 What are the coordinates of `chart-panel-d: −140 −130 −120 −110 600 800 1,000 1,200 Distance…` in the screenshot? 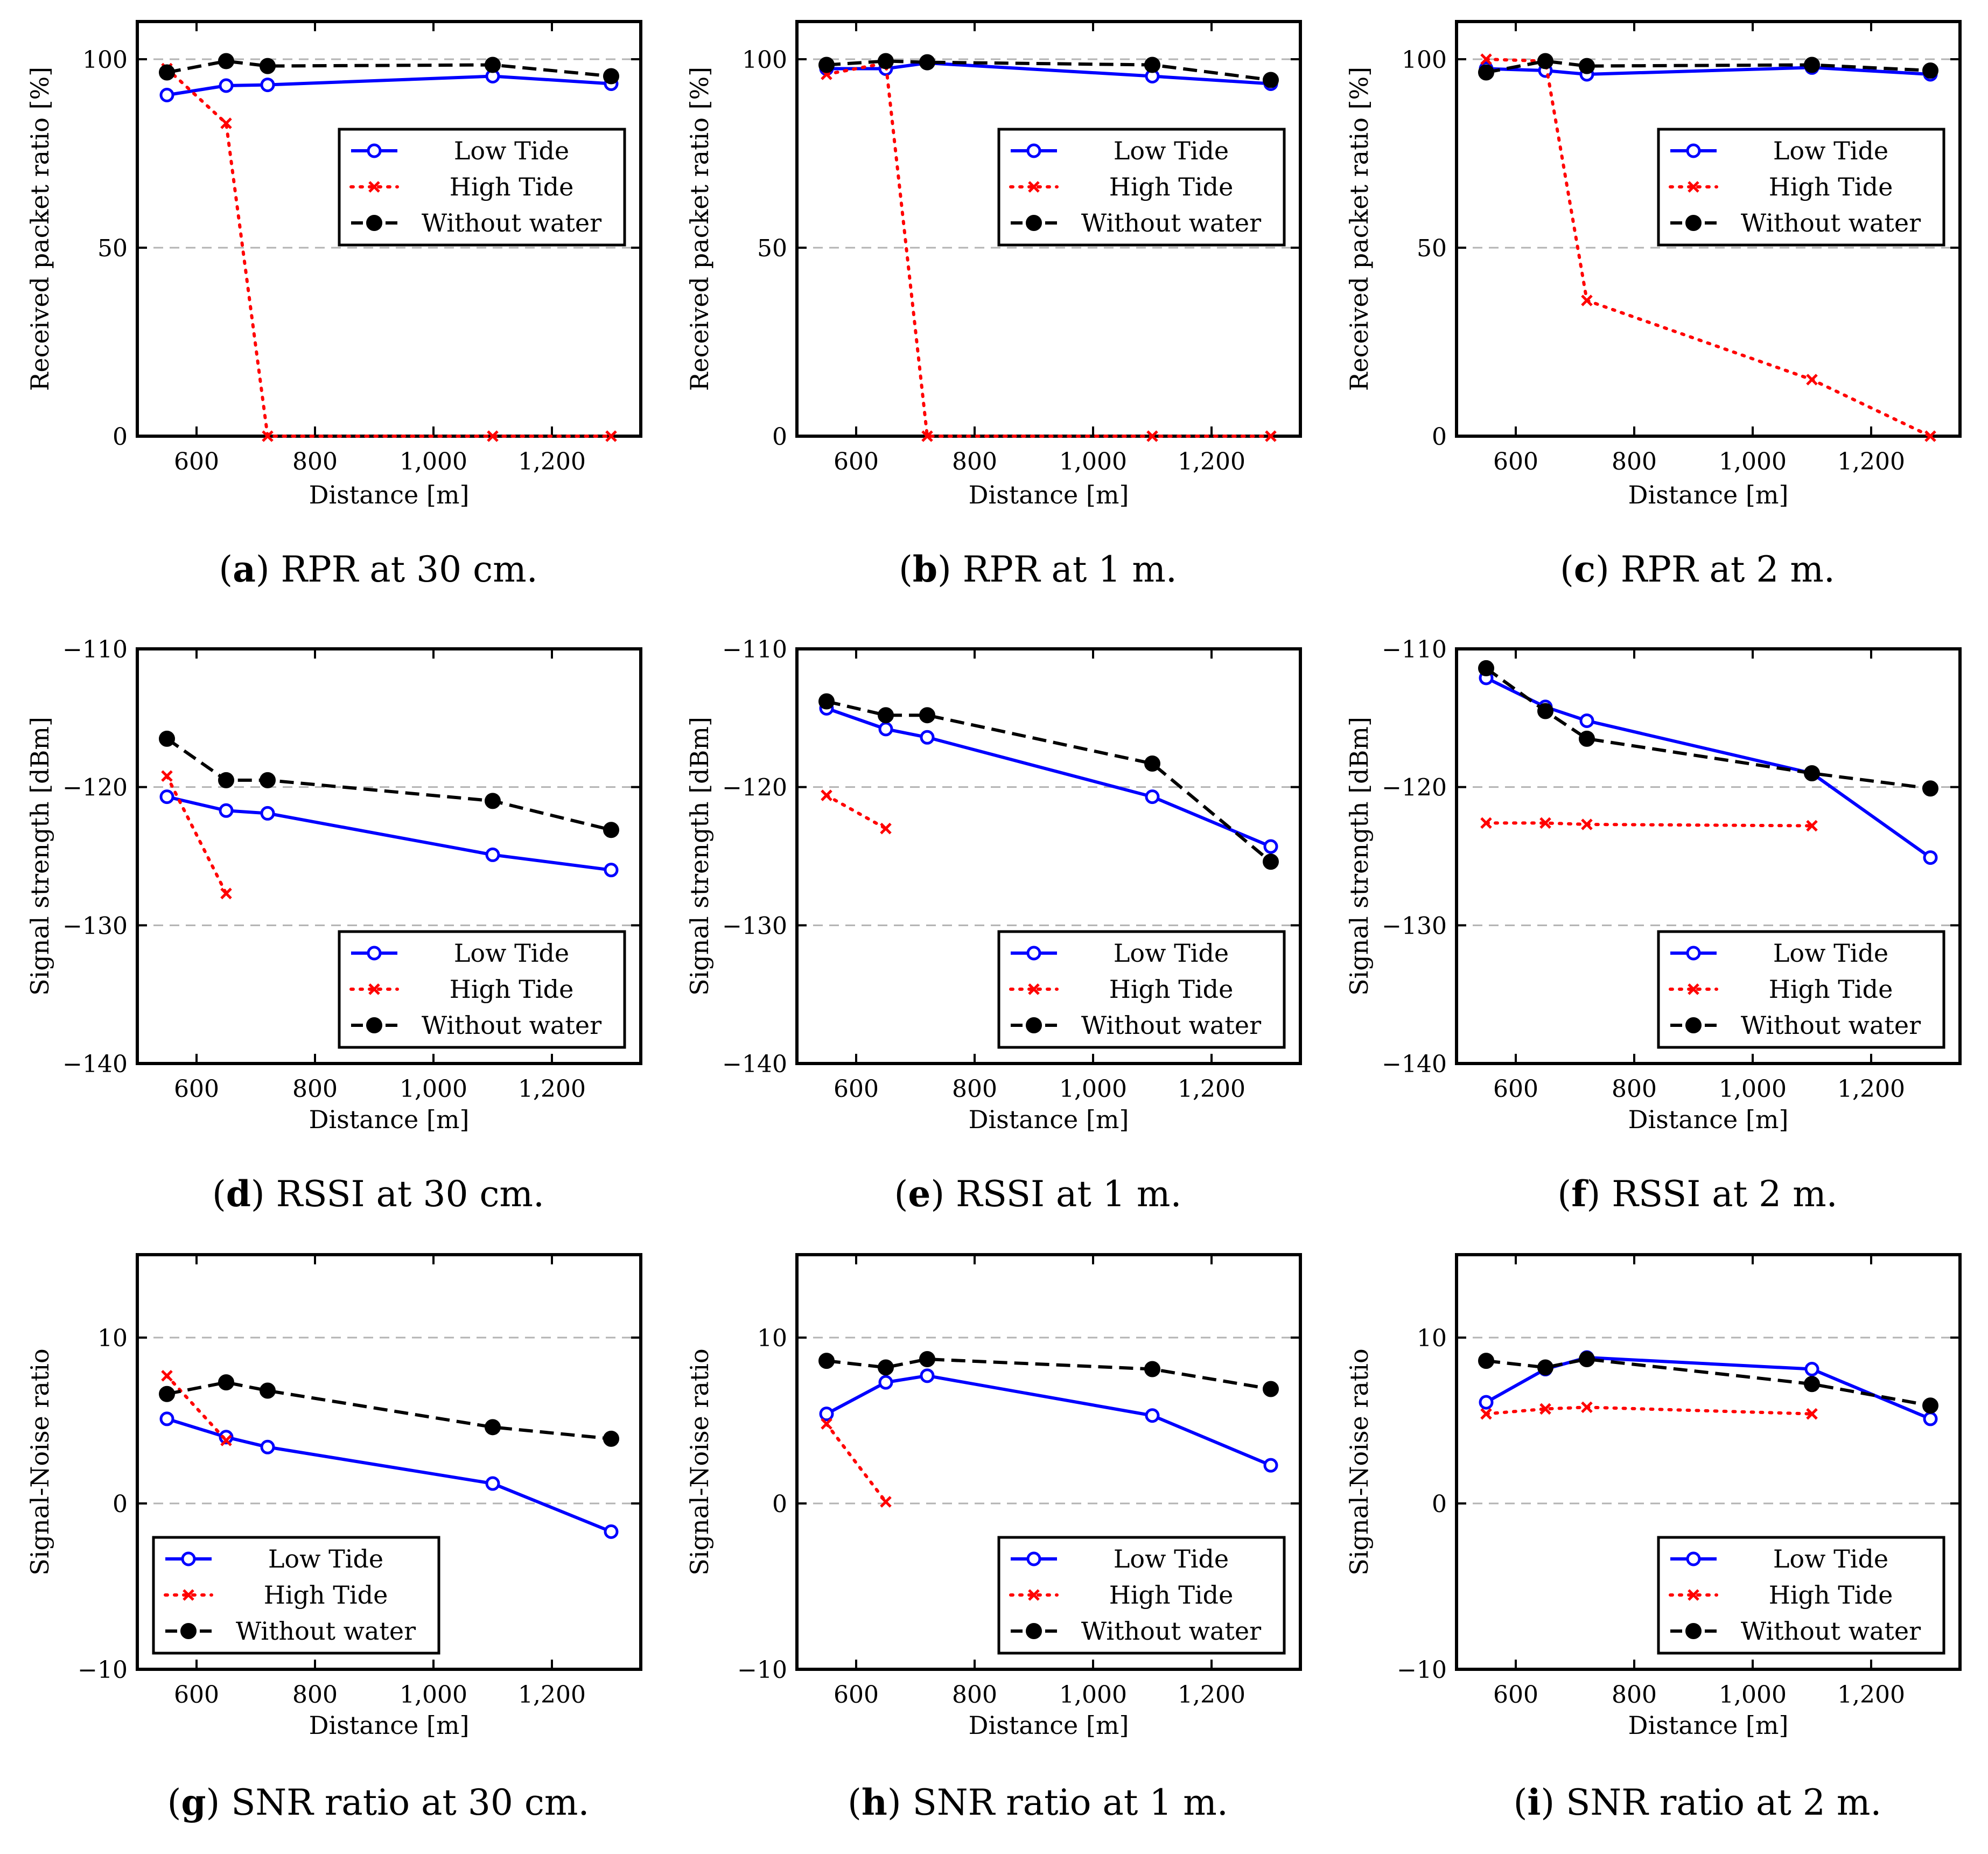 It's located at (333, 926).